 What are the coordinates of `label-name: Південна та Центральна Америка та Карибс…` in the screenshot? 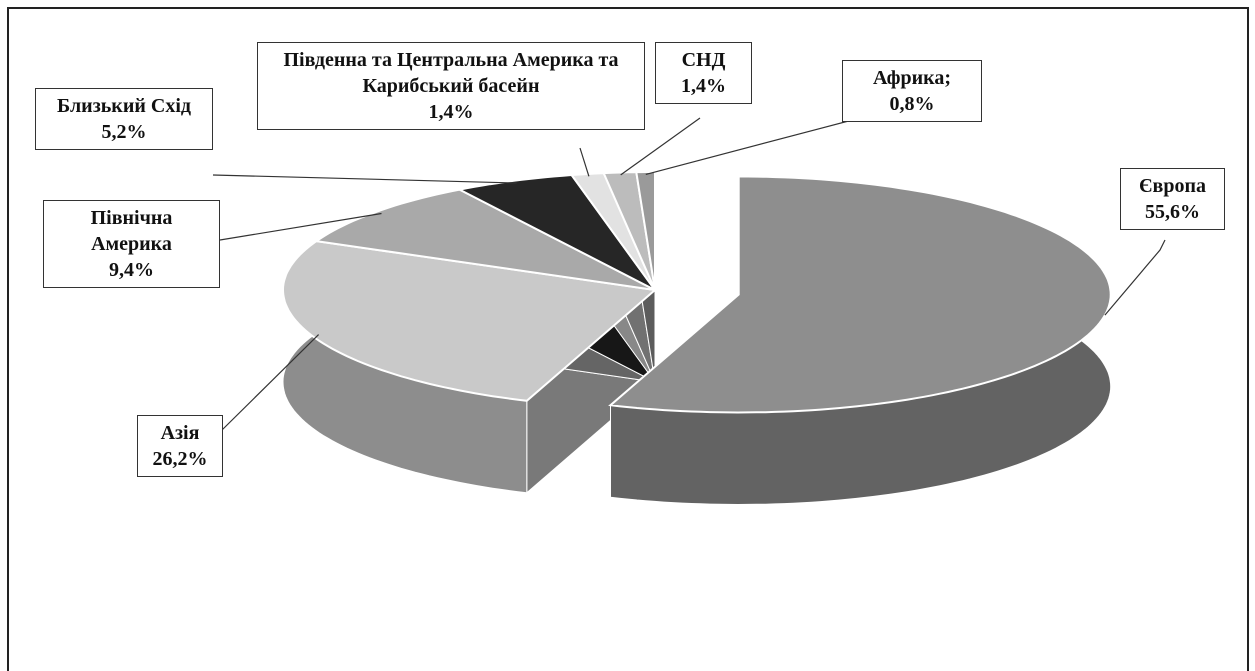 It's located at (451, 73).